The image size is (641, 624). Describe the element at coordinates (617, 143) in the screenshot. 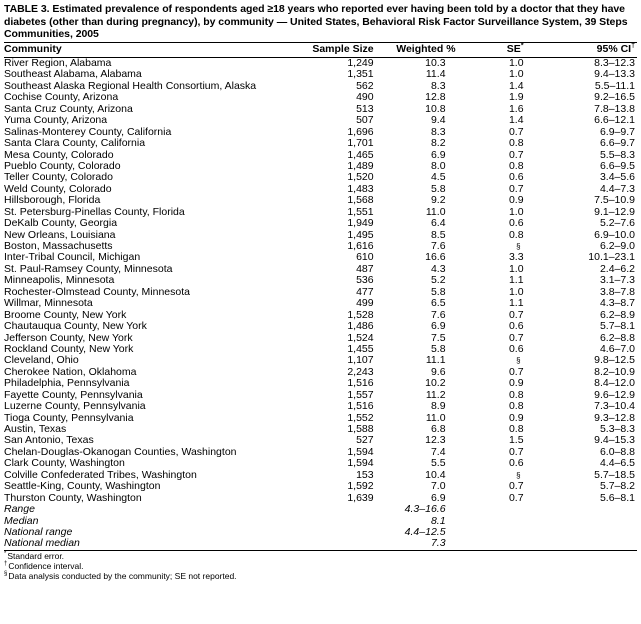

I see `ci-cell: 6.6–9.7` at that location.